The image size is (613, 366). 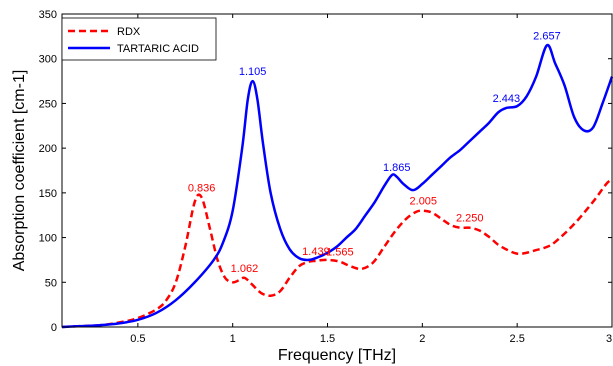 I want to click on y-tick-label: 300, so click(x=48, y=60).